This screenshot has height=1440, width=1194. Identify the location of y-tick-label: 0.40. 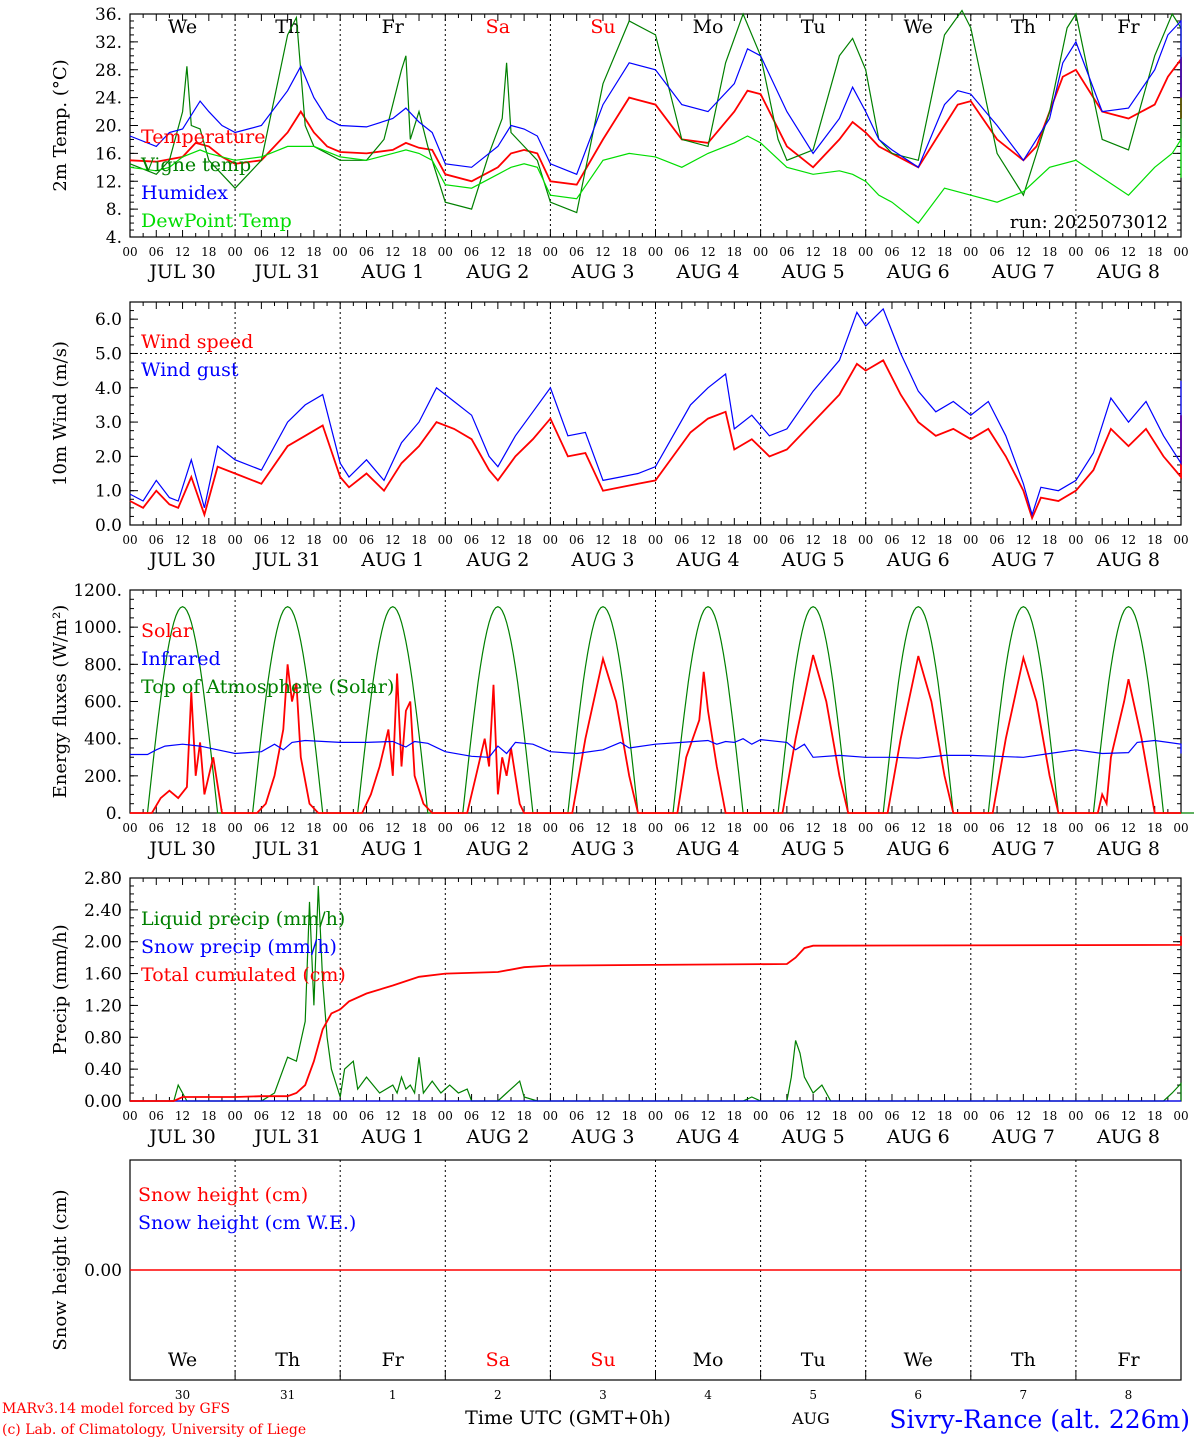
(103, 1070).